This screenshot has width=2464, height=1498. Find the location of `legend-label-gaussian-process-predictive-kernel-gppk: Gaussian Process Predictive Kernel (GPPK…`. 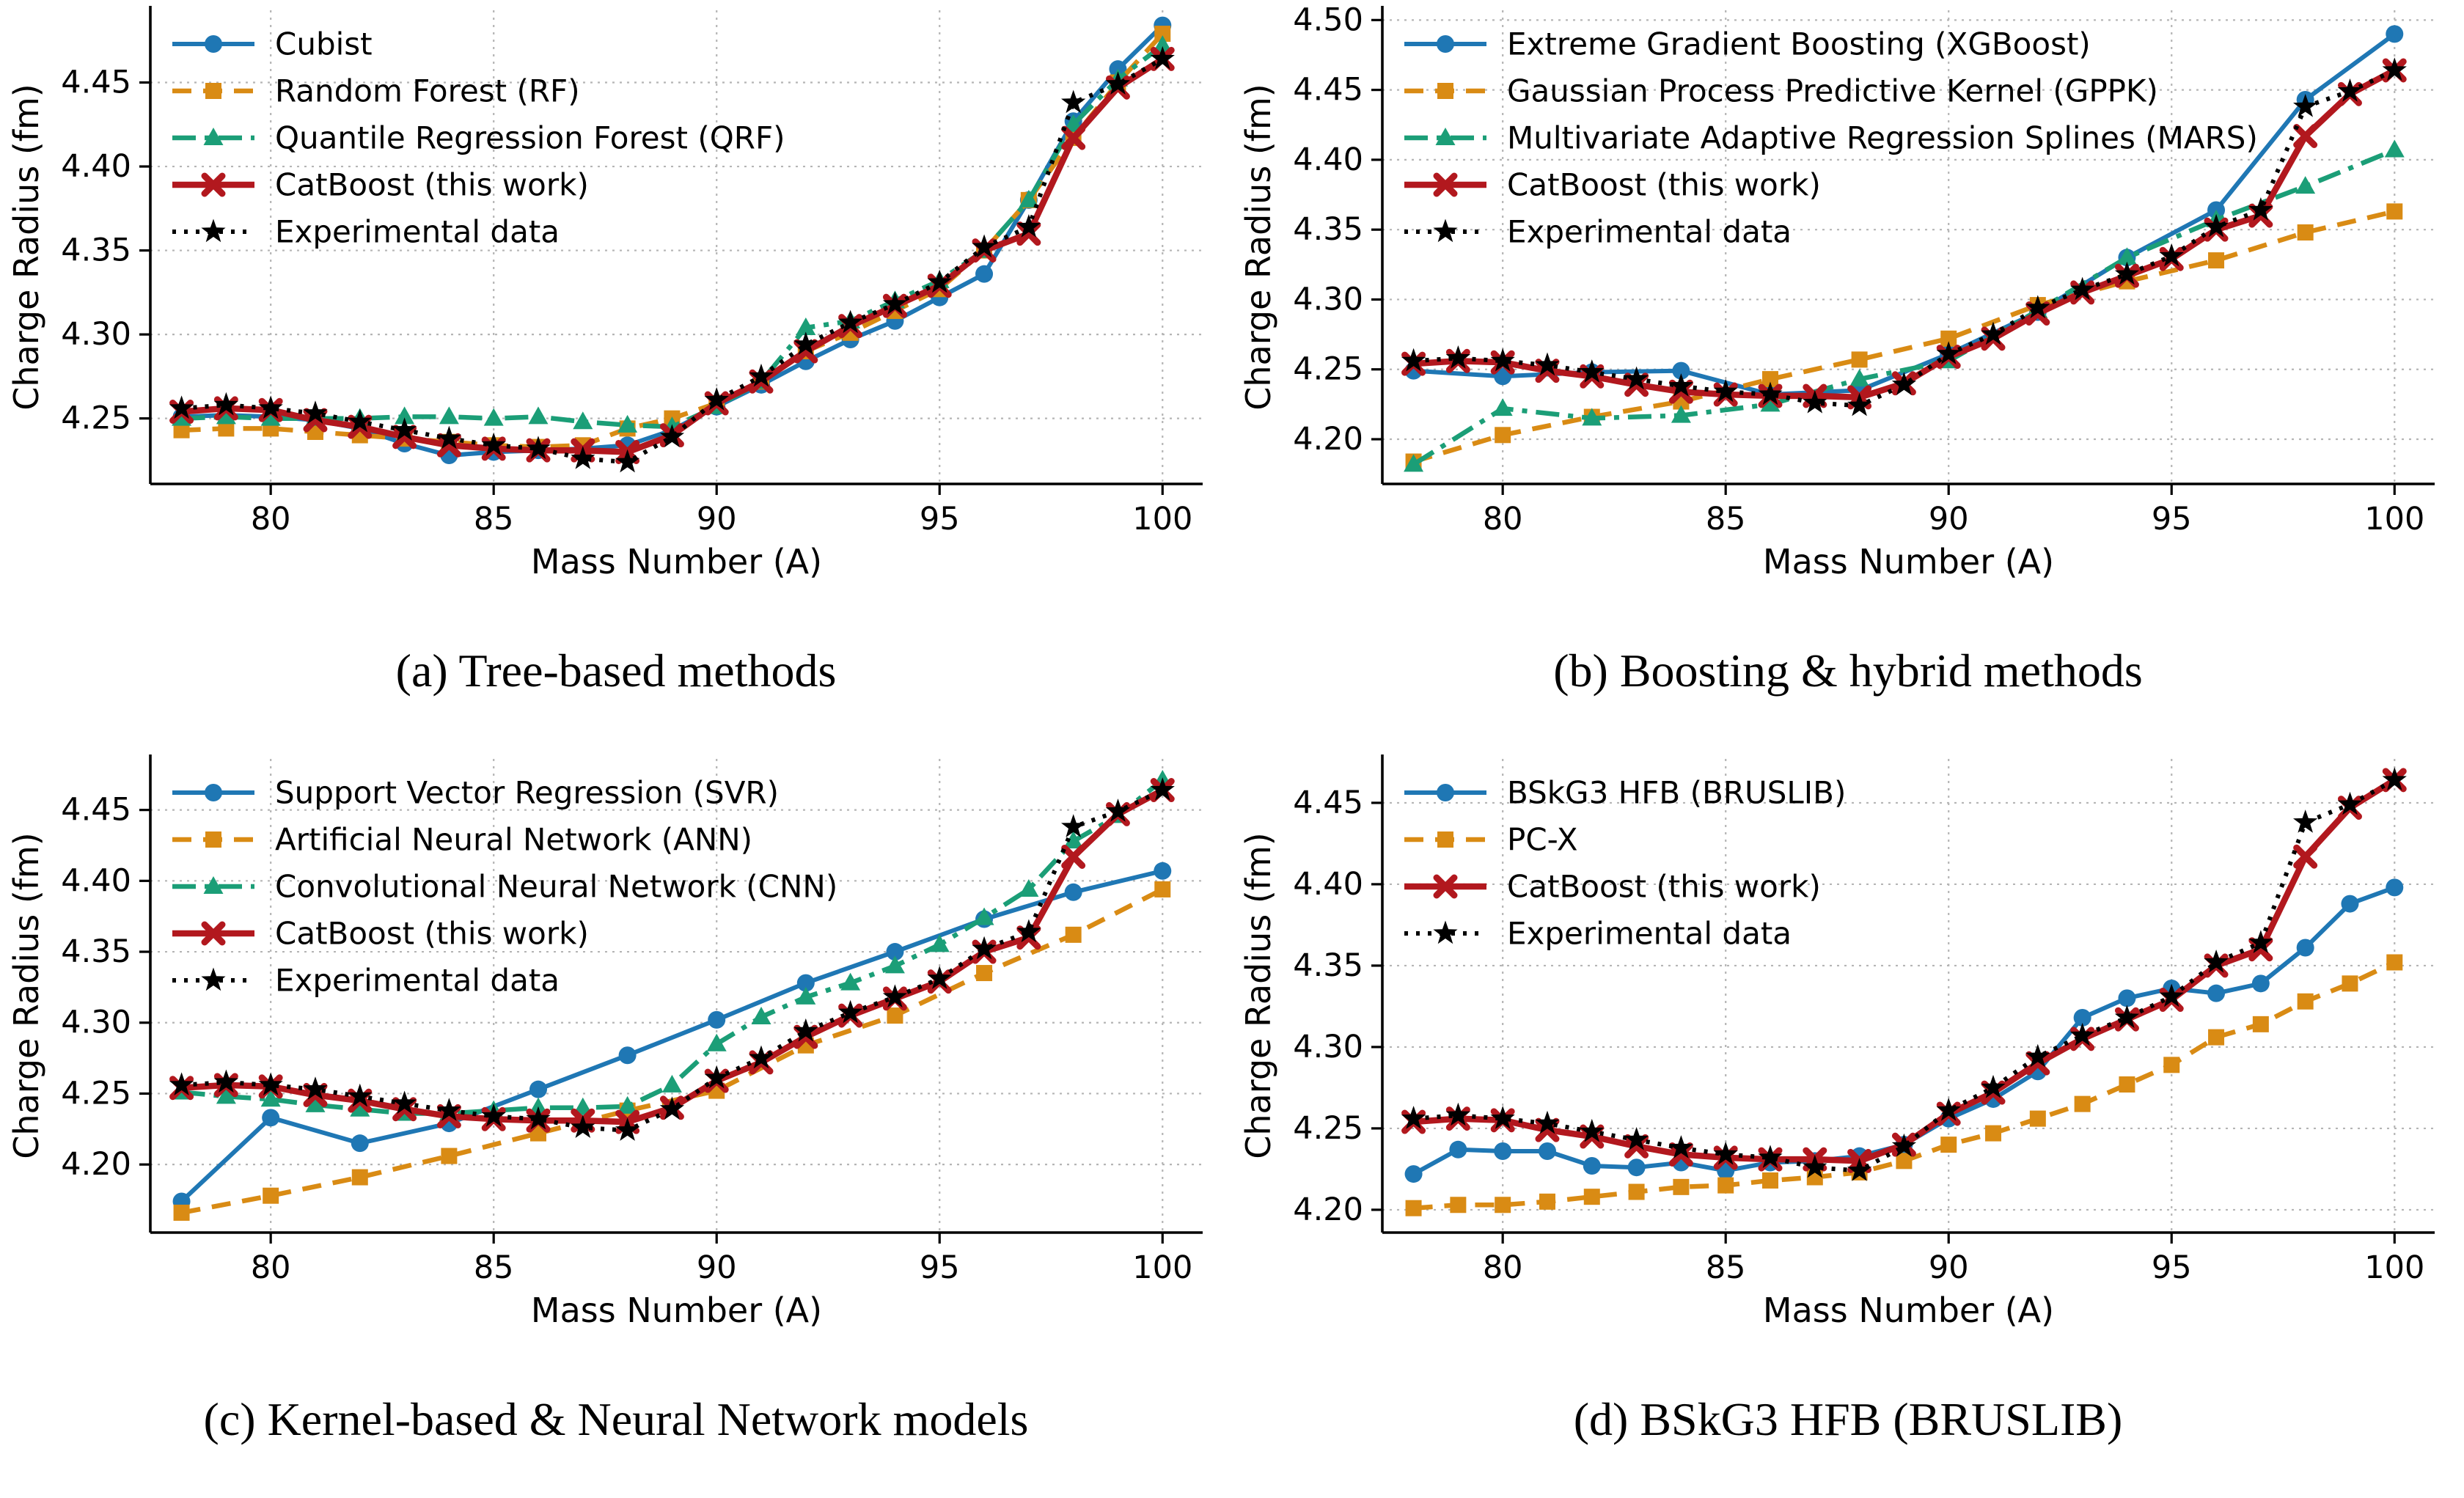

legend-label-gaussian-process-predictive-kernel-gppk: Gaussian Process Predictive Kernel (GPPK… is located at coordinates (1832, 91).